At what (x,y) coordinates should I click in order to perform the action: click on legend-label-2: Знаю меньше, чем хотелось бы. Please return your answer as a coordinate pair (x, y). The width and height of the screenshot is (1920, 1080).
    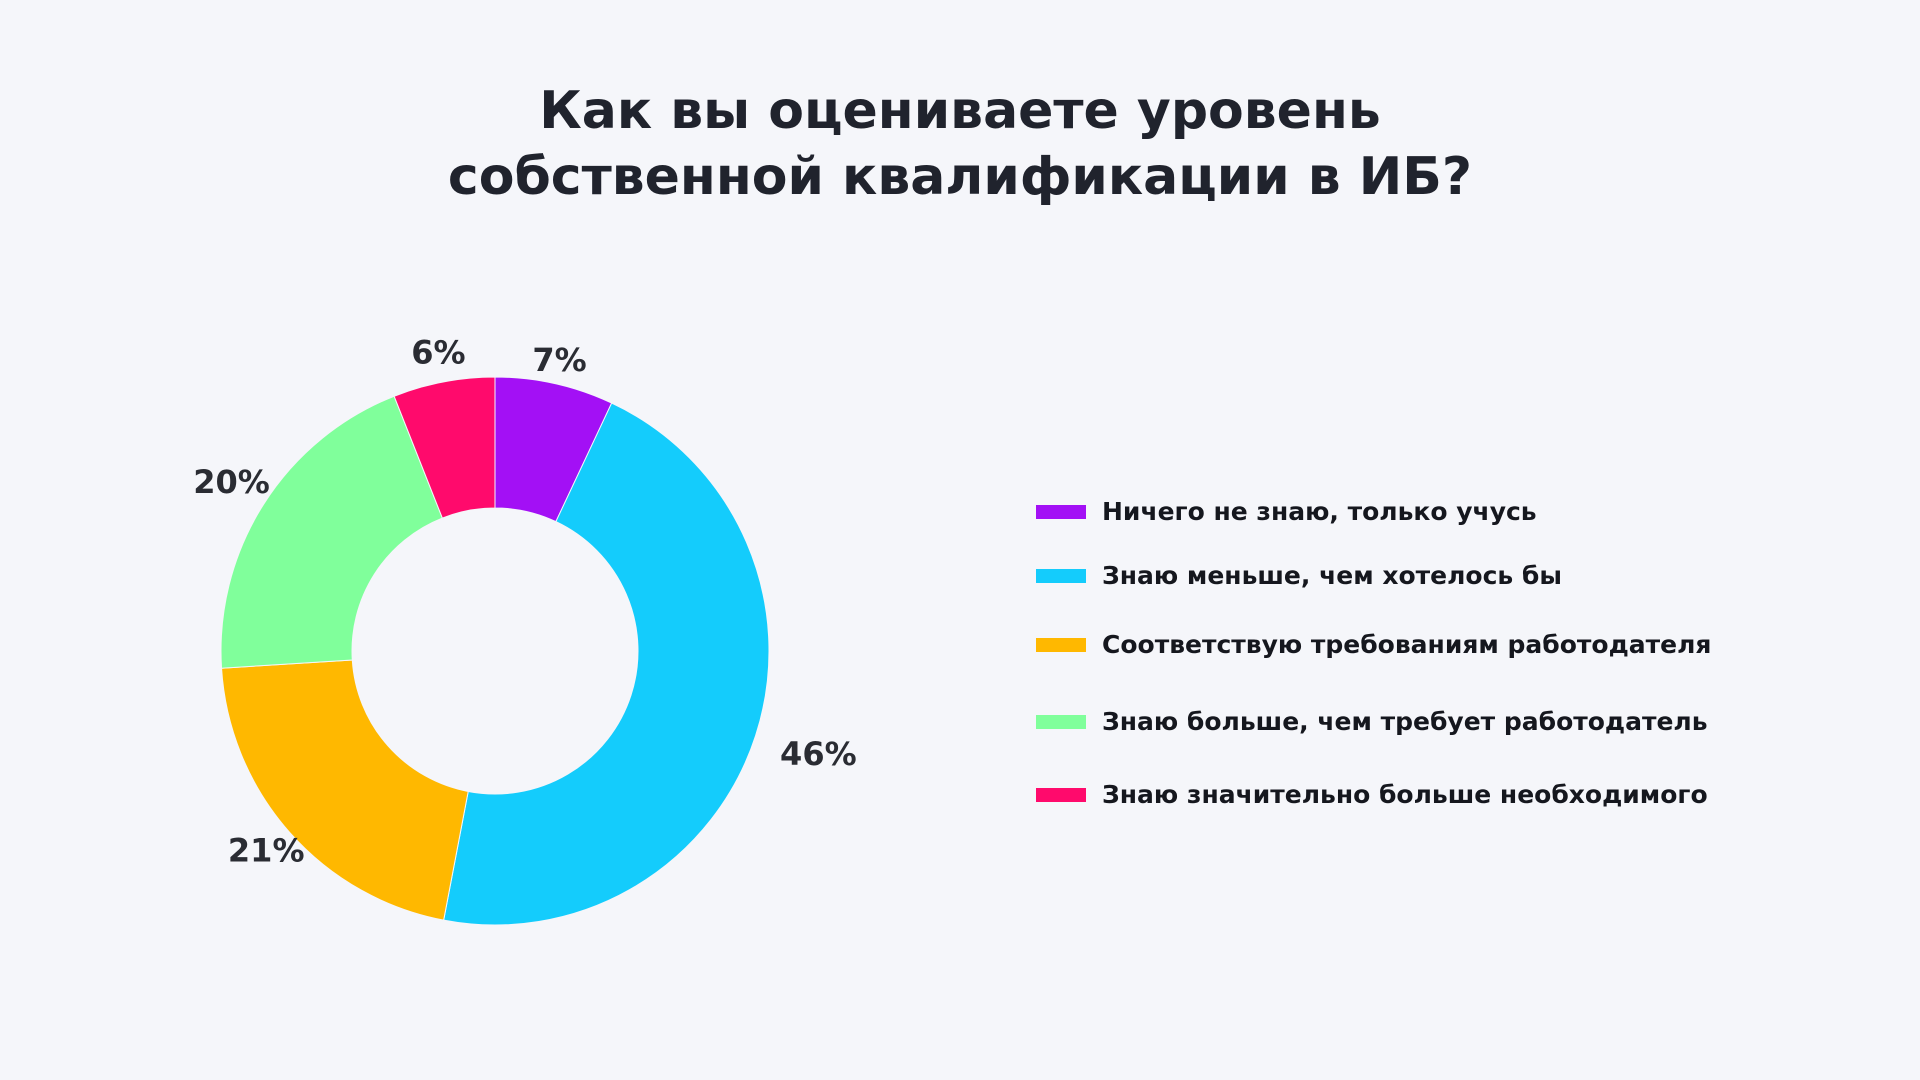
    Looking at the image, I should click on (1332, 575).